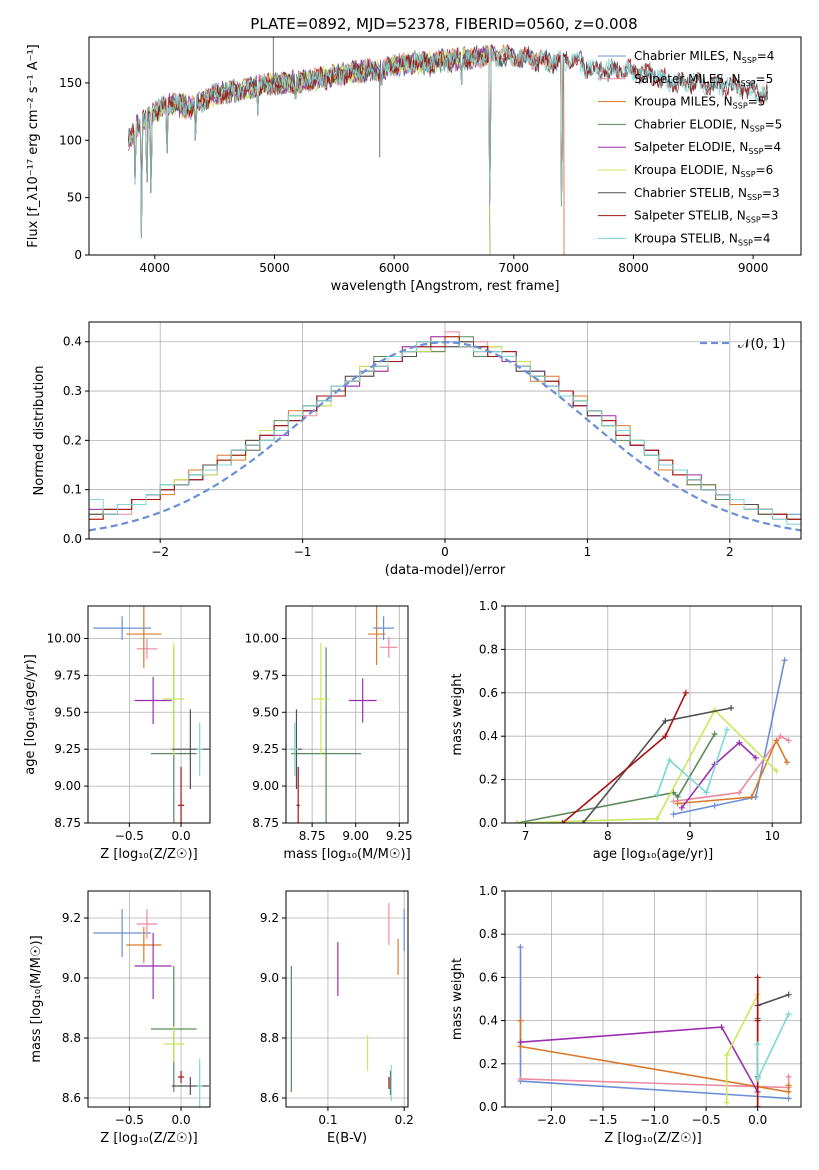 This screenshot has height=1170, width=819. I want to click on legend-label-normal: 𝒩(0, 1), so click(761, 344).